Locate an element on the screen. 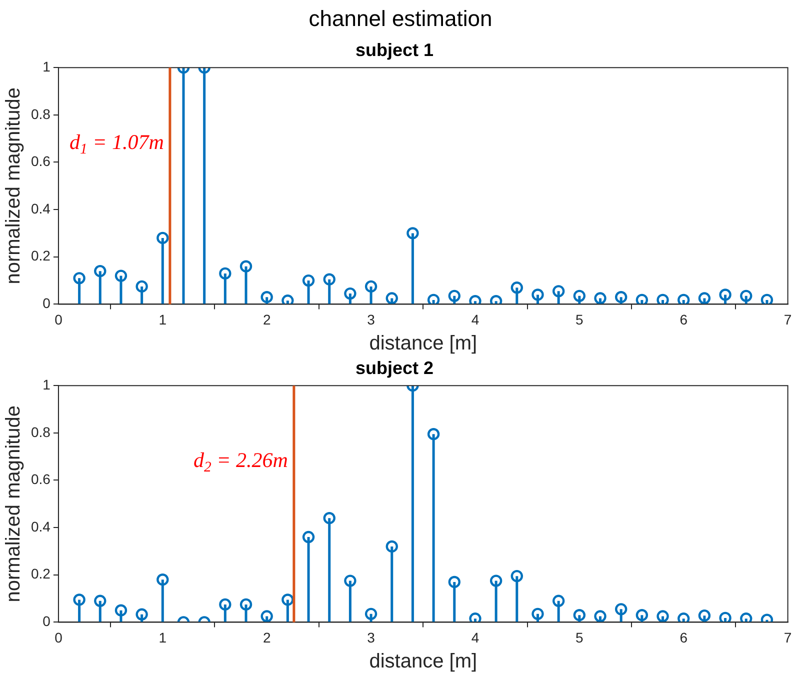 The width and height of the screenshot is (801, 679). chart-subtitle: subject 1 is located at coordinates (394, 50).